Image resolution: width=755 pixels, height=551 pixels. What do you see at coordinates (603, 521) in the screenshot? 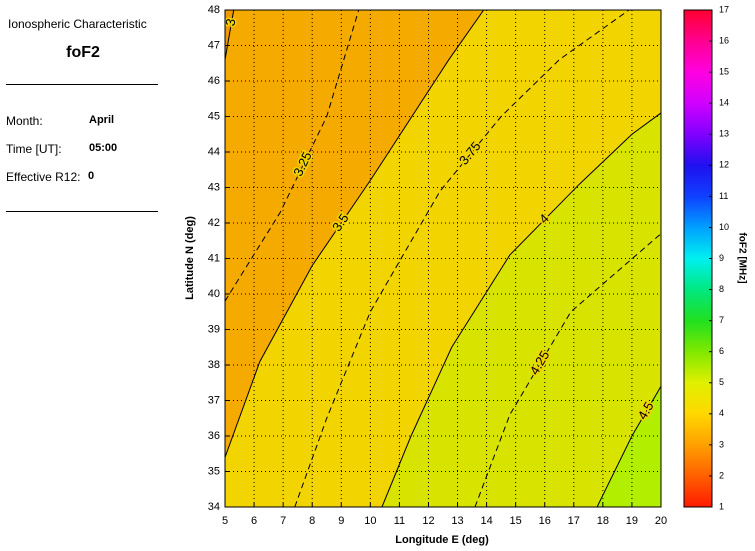
I see `x-tick-label: 18` at bounding box center [603, 521].